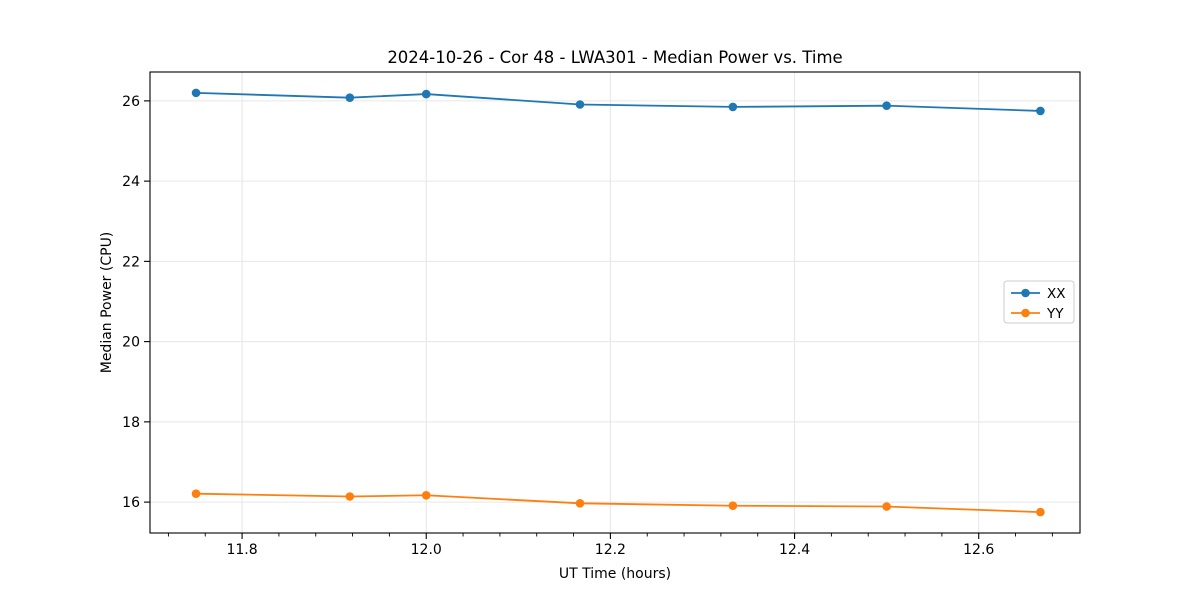 This screenshot has width=1200, height=600. What do you see at coordinates (131, 503) in the screenshot?
I see `y-tick-label: 16` at bounding box center [131, 503].